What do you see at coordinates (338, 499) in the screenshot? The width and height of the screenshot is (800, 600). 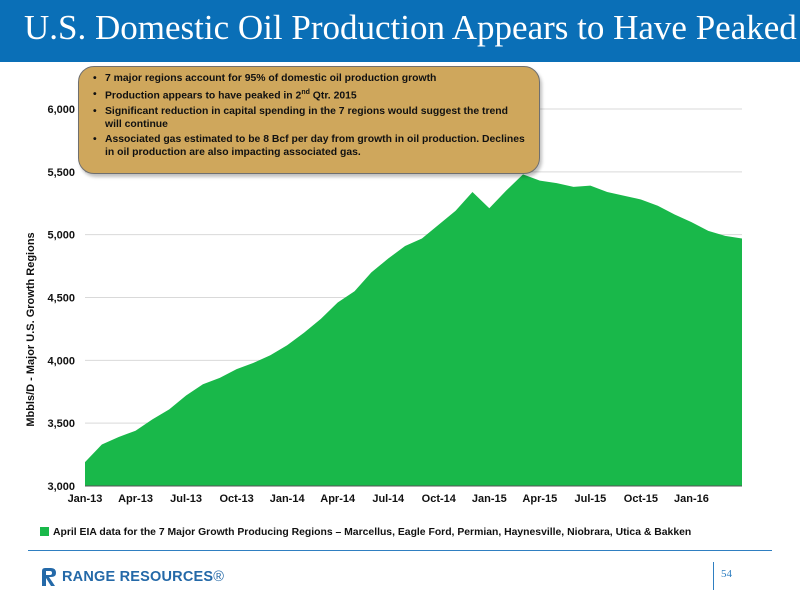 I see `x-tick-label: Apr-14` at bounding box center [338, 499].